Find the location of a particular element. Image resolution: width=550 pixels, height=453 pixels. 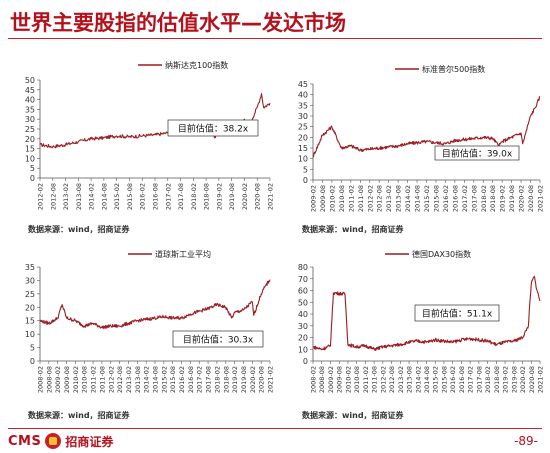

footer-rule is located at coordinates (275, 428).